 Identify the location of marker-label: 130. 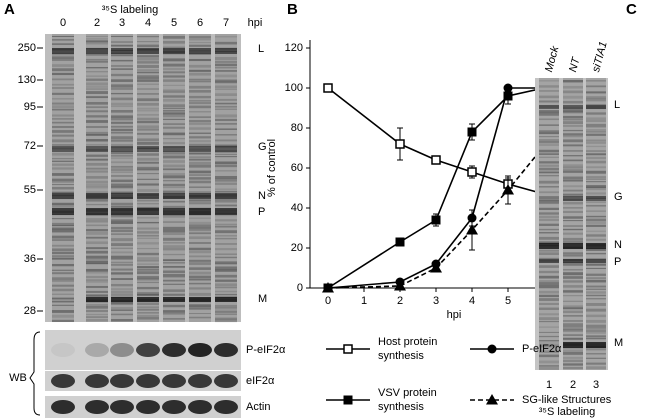
(27, 80).